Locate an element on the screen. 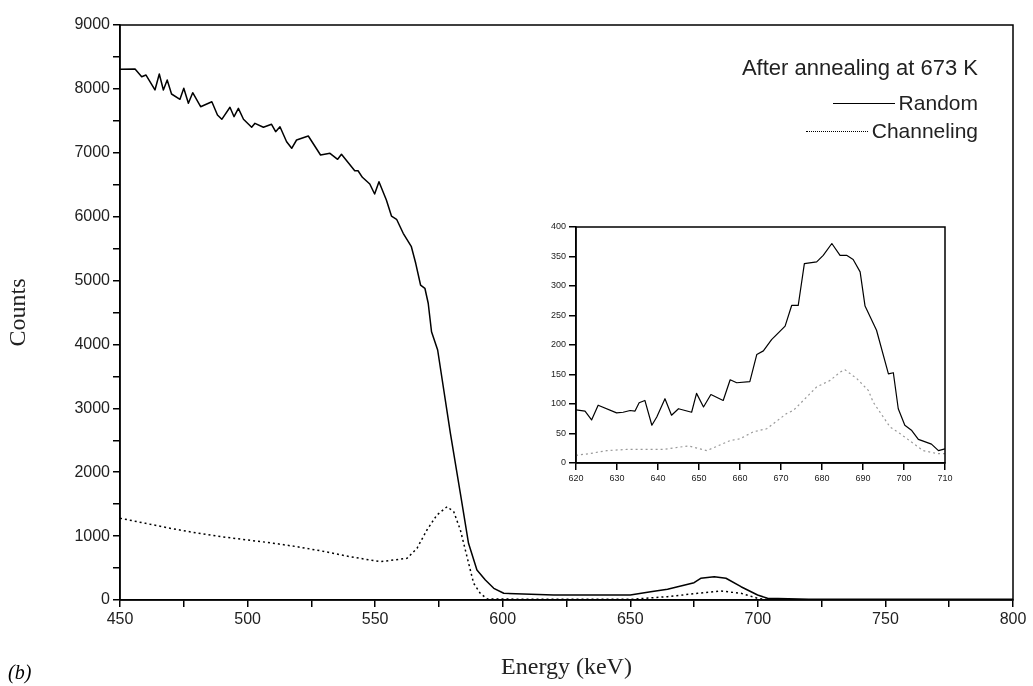 The image size is (1033, 686). y-tick-label: 5000 is located at coordinates (92, 279).